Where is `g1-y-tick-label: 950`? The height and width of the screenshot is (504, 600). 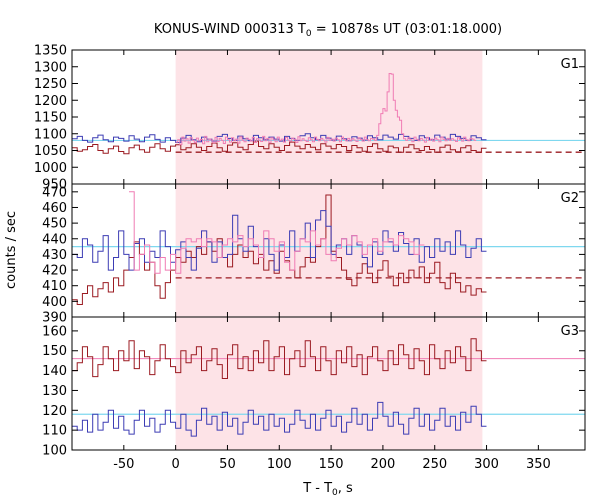 g1-y-tick-label: 950 is located at coordinates (54, 185).